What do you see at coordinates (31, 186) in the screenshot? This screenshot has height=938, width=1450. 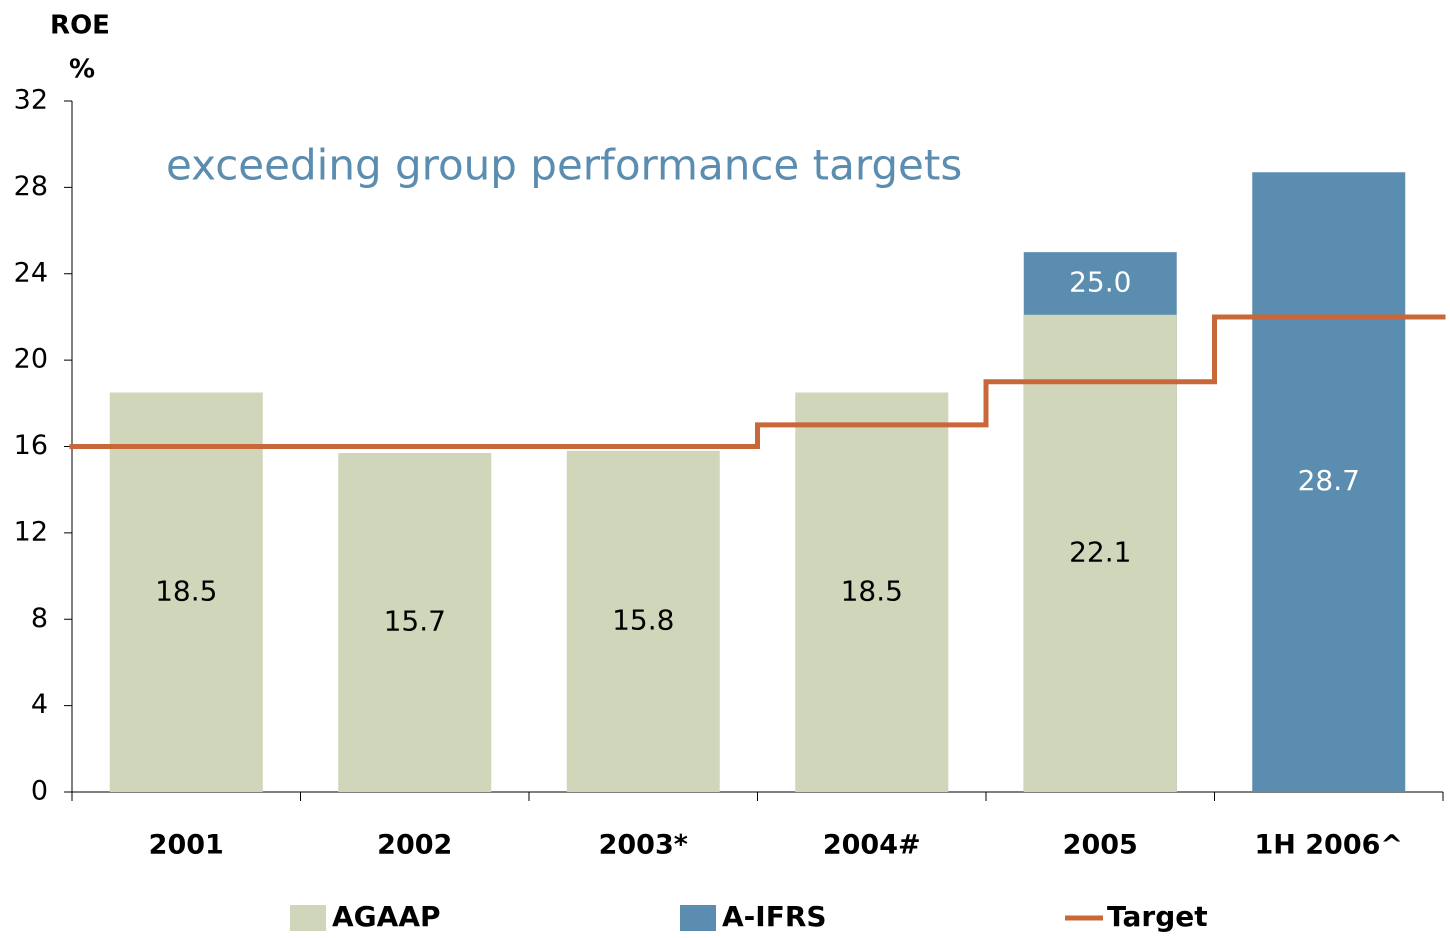 I see `y-tick-label: 28` at bounding box center [31, 186].